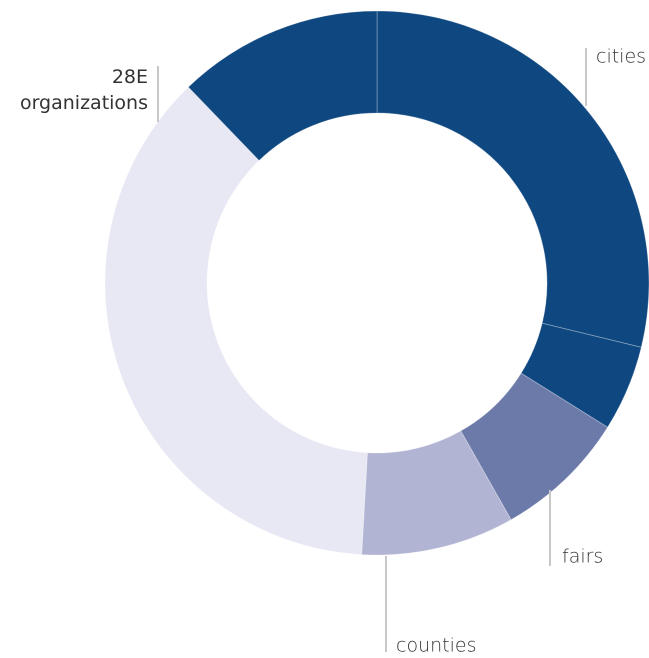 The height and width of the screenshot is (658, 649). Describe the element at coordinates (436, 646) in the screenshot. I see `slice-label: counties` at that location.